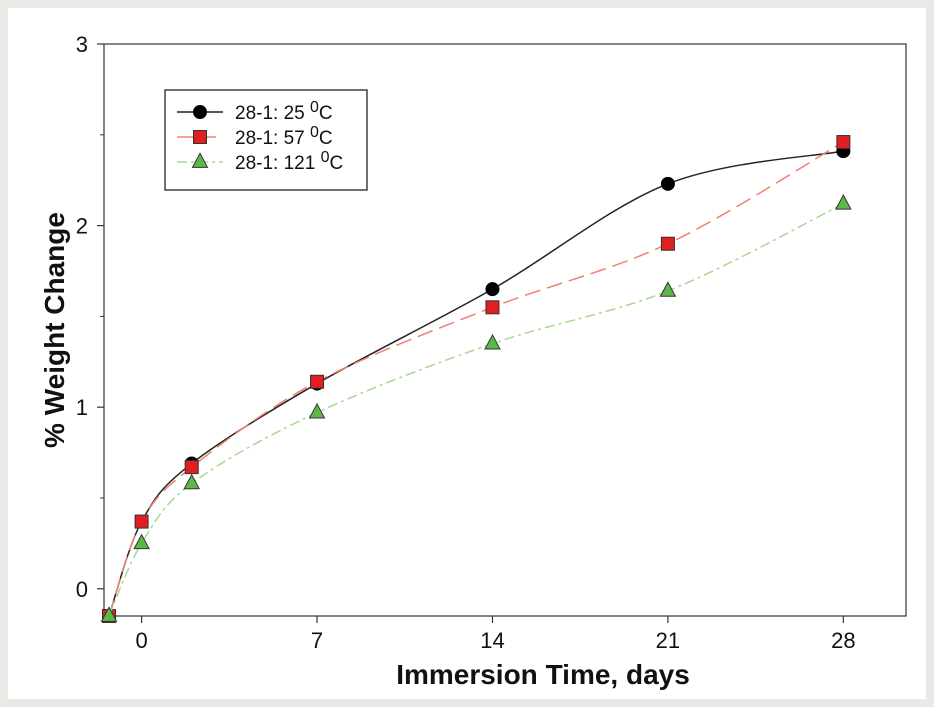 This screenshot has height=707, width=934. Describe the element at coordinates (492, 640) in the screenshot. I see `x-tick-label: 14` at that location.